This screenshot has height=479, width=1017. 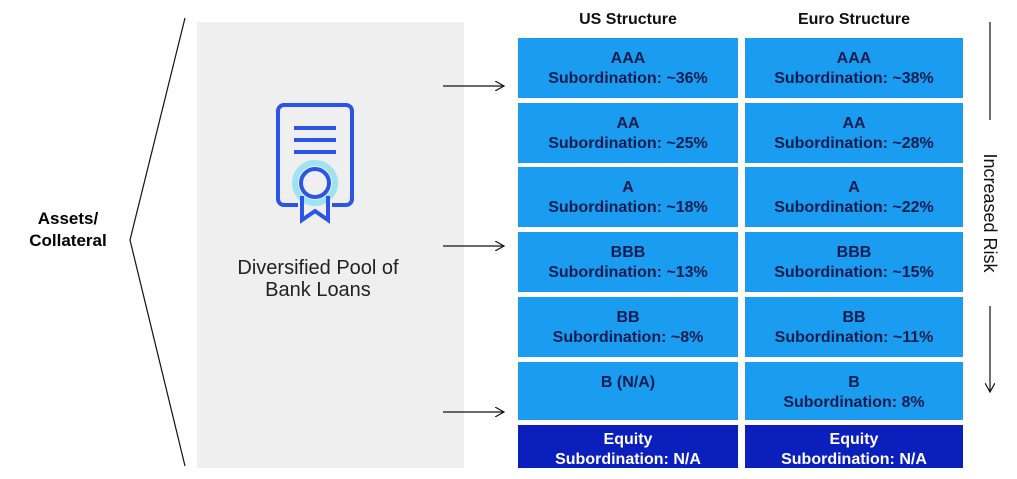 I want to click on subordination: Subordination: ~25%, so click(x=628, y=143).